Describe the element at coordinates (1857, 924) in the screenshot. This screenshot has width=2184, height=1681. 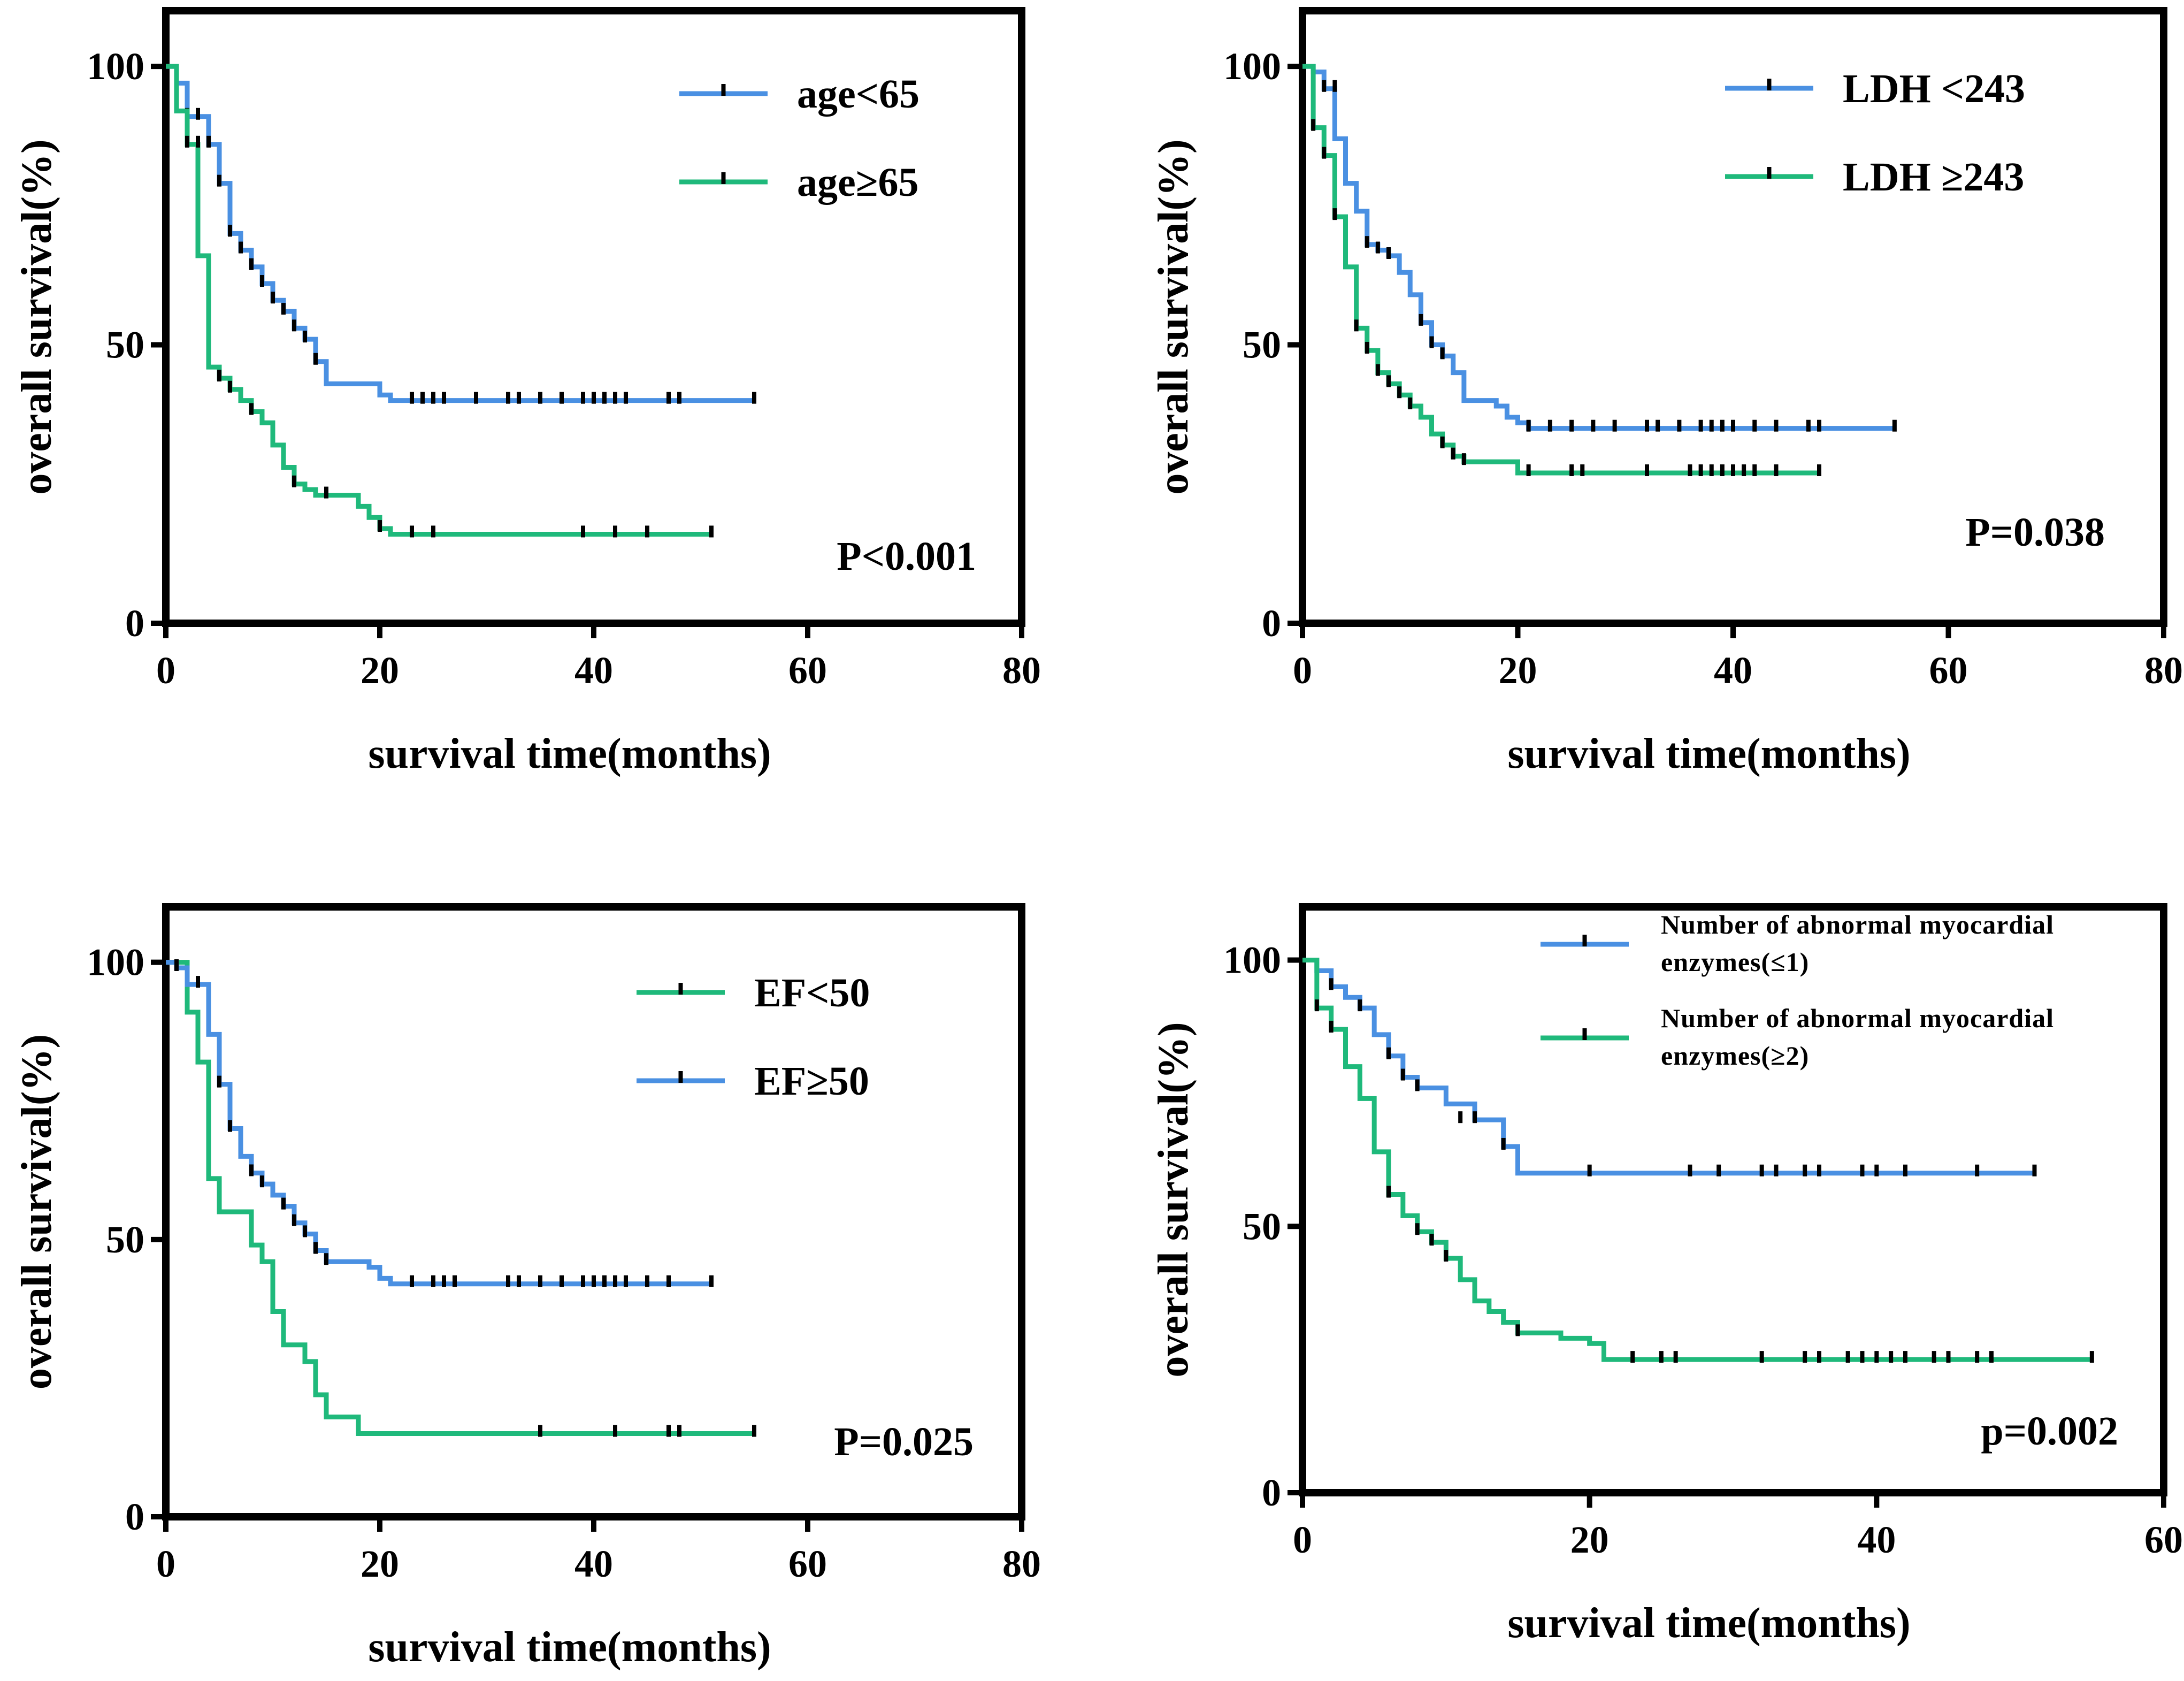
I see `legend-label-1-line-1: Number of abnormal myocardial` at that location.